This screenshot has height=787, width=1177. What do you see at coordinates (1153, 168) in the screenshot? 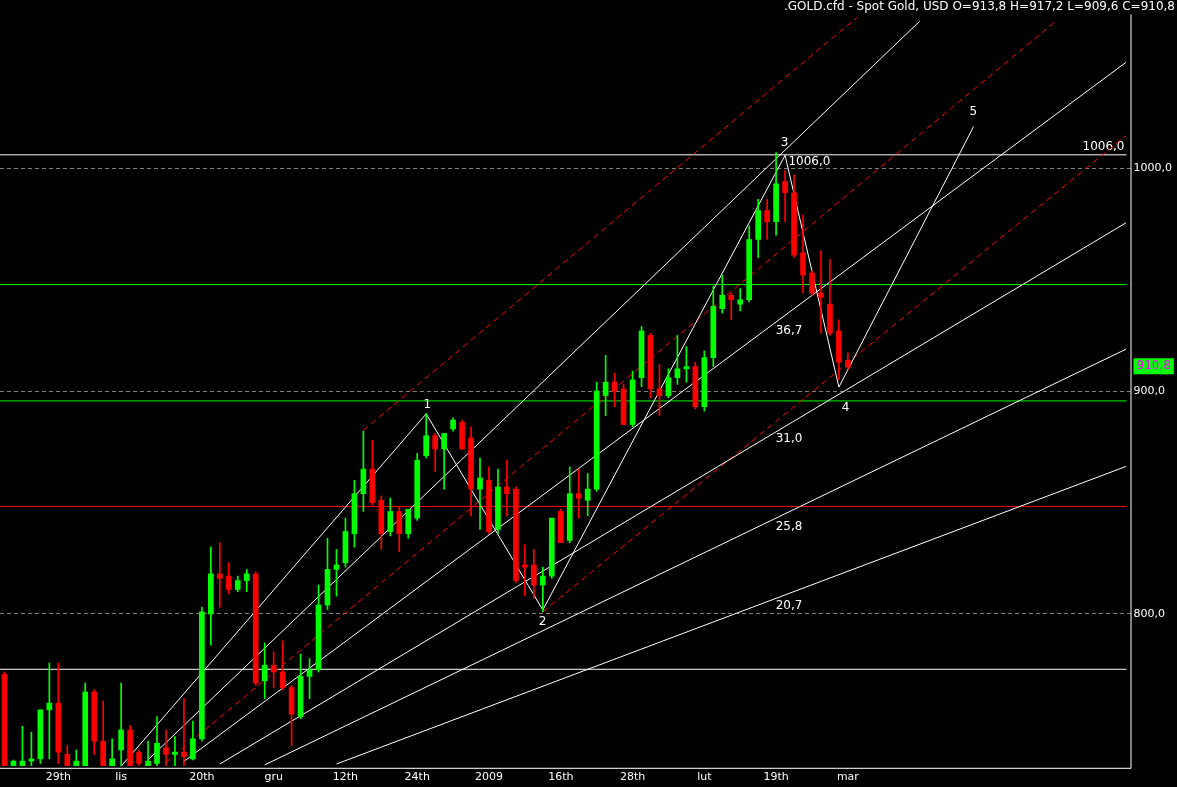
I see `y-tick-label: 1000,0` at bounding box center [1153, 168].